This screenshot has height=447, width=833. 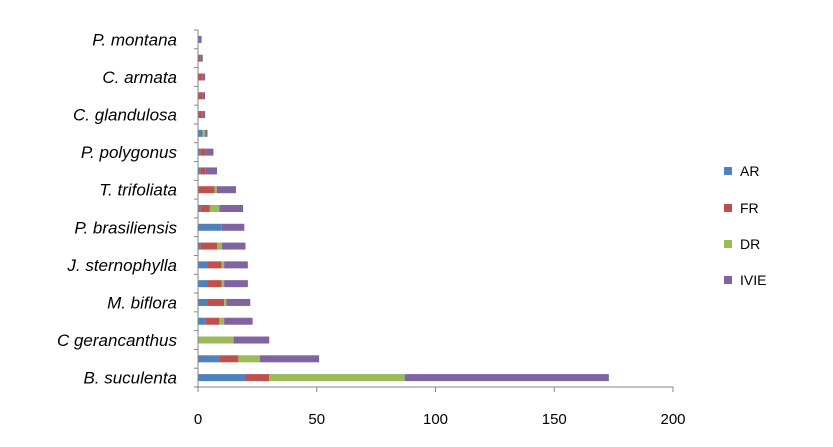 I want to click on legend: AR FR DR IVIE, so click(x=745, y=225).